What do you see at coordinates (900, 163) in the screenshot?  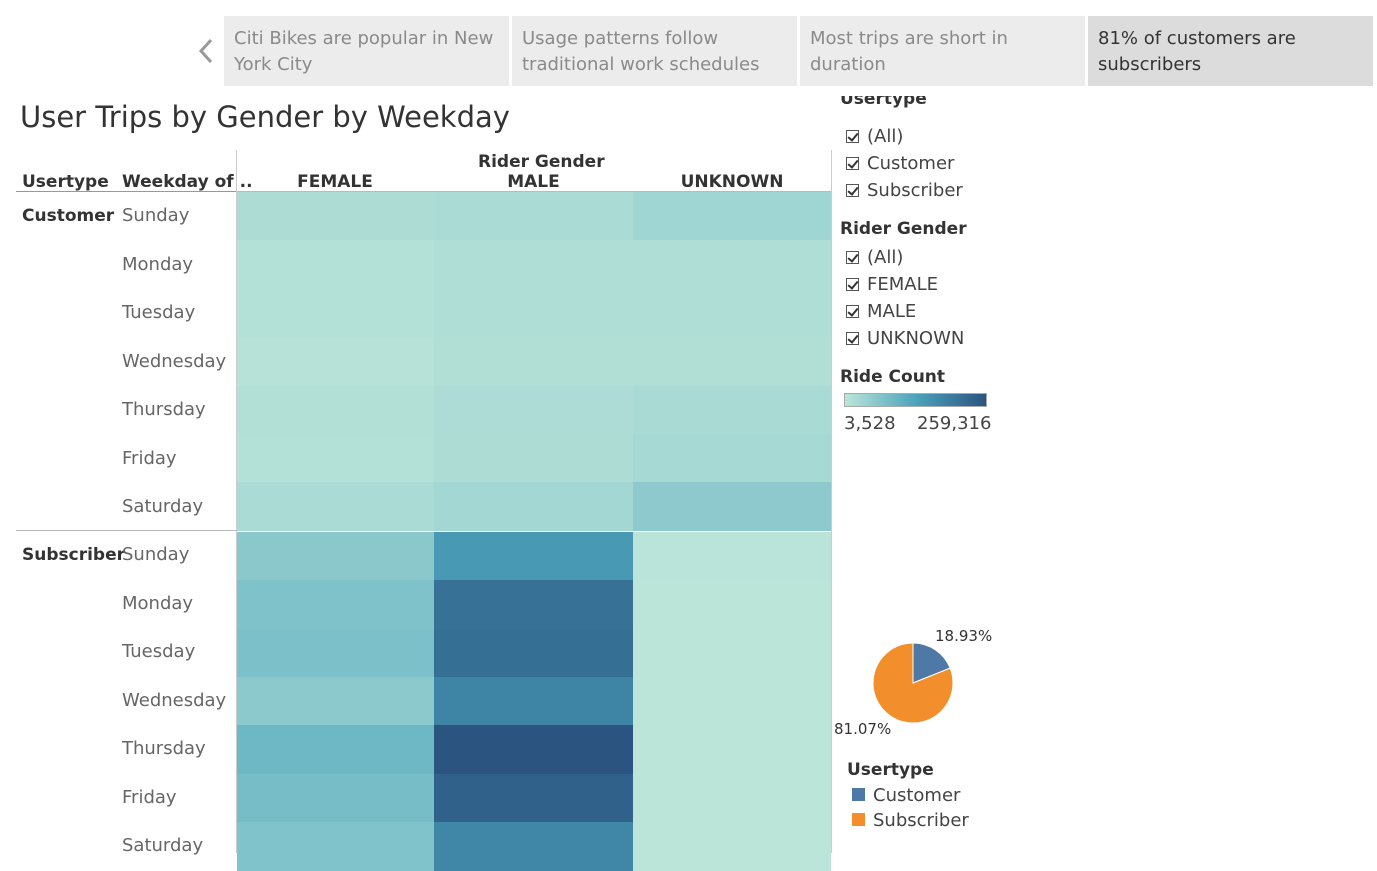 I see `filter-usertype-customer: Customer` at bounding box center [900, 163].